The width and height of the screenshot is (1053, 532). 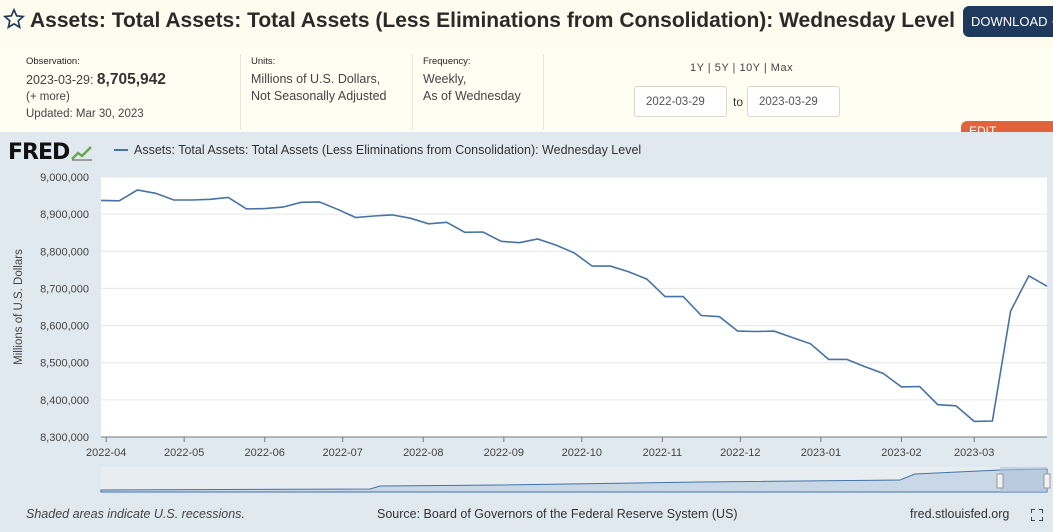 What do you see at coordinates (60, 80) in the screenshot?
I see `observation-date: 2023-03-29:` at bounding box center [60, 80].